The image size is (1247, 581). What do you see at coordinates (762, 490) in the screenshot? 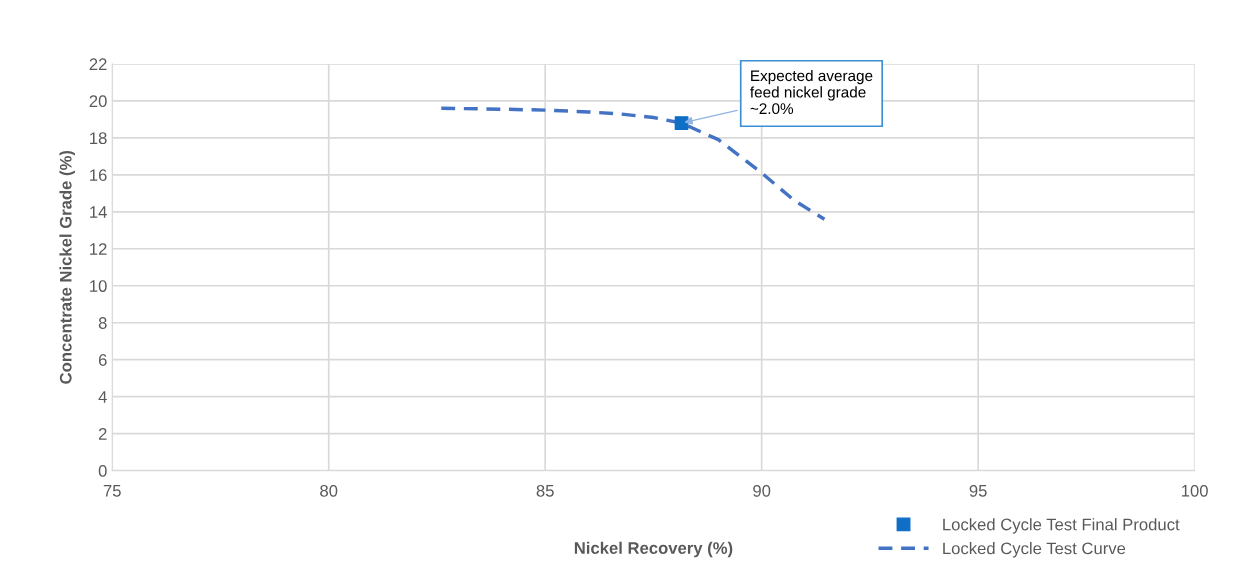
I see `x-tick-label: 90` at bounding box center [762, 490].